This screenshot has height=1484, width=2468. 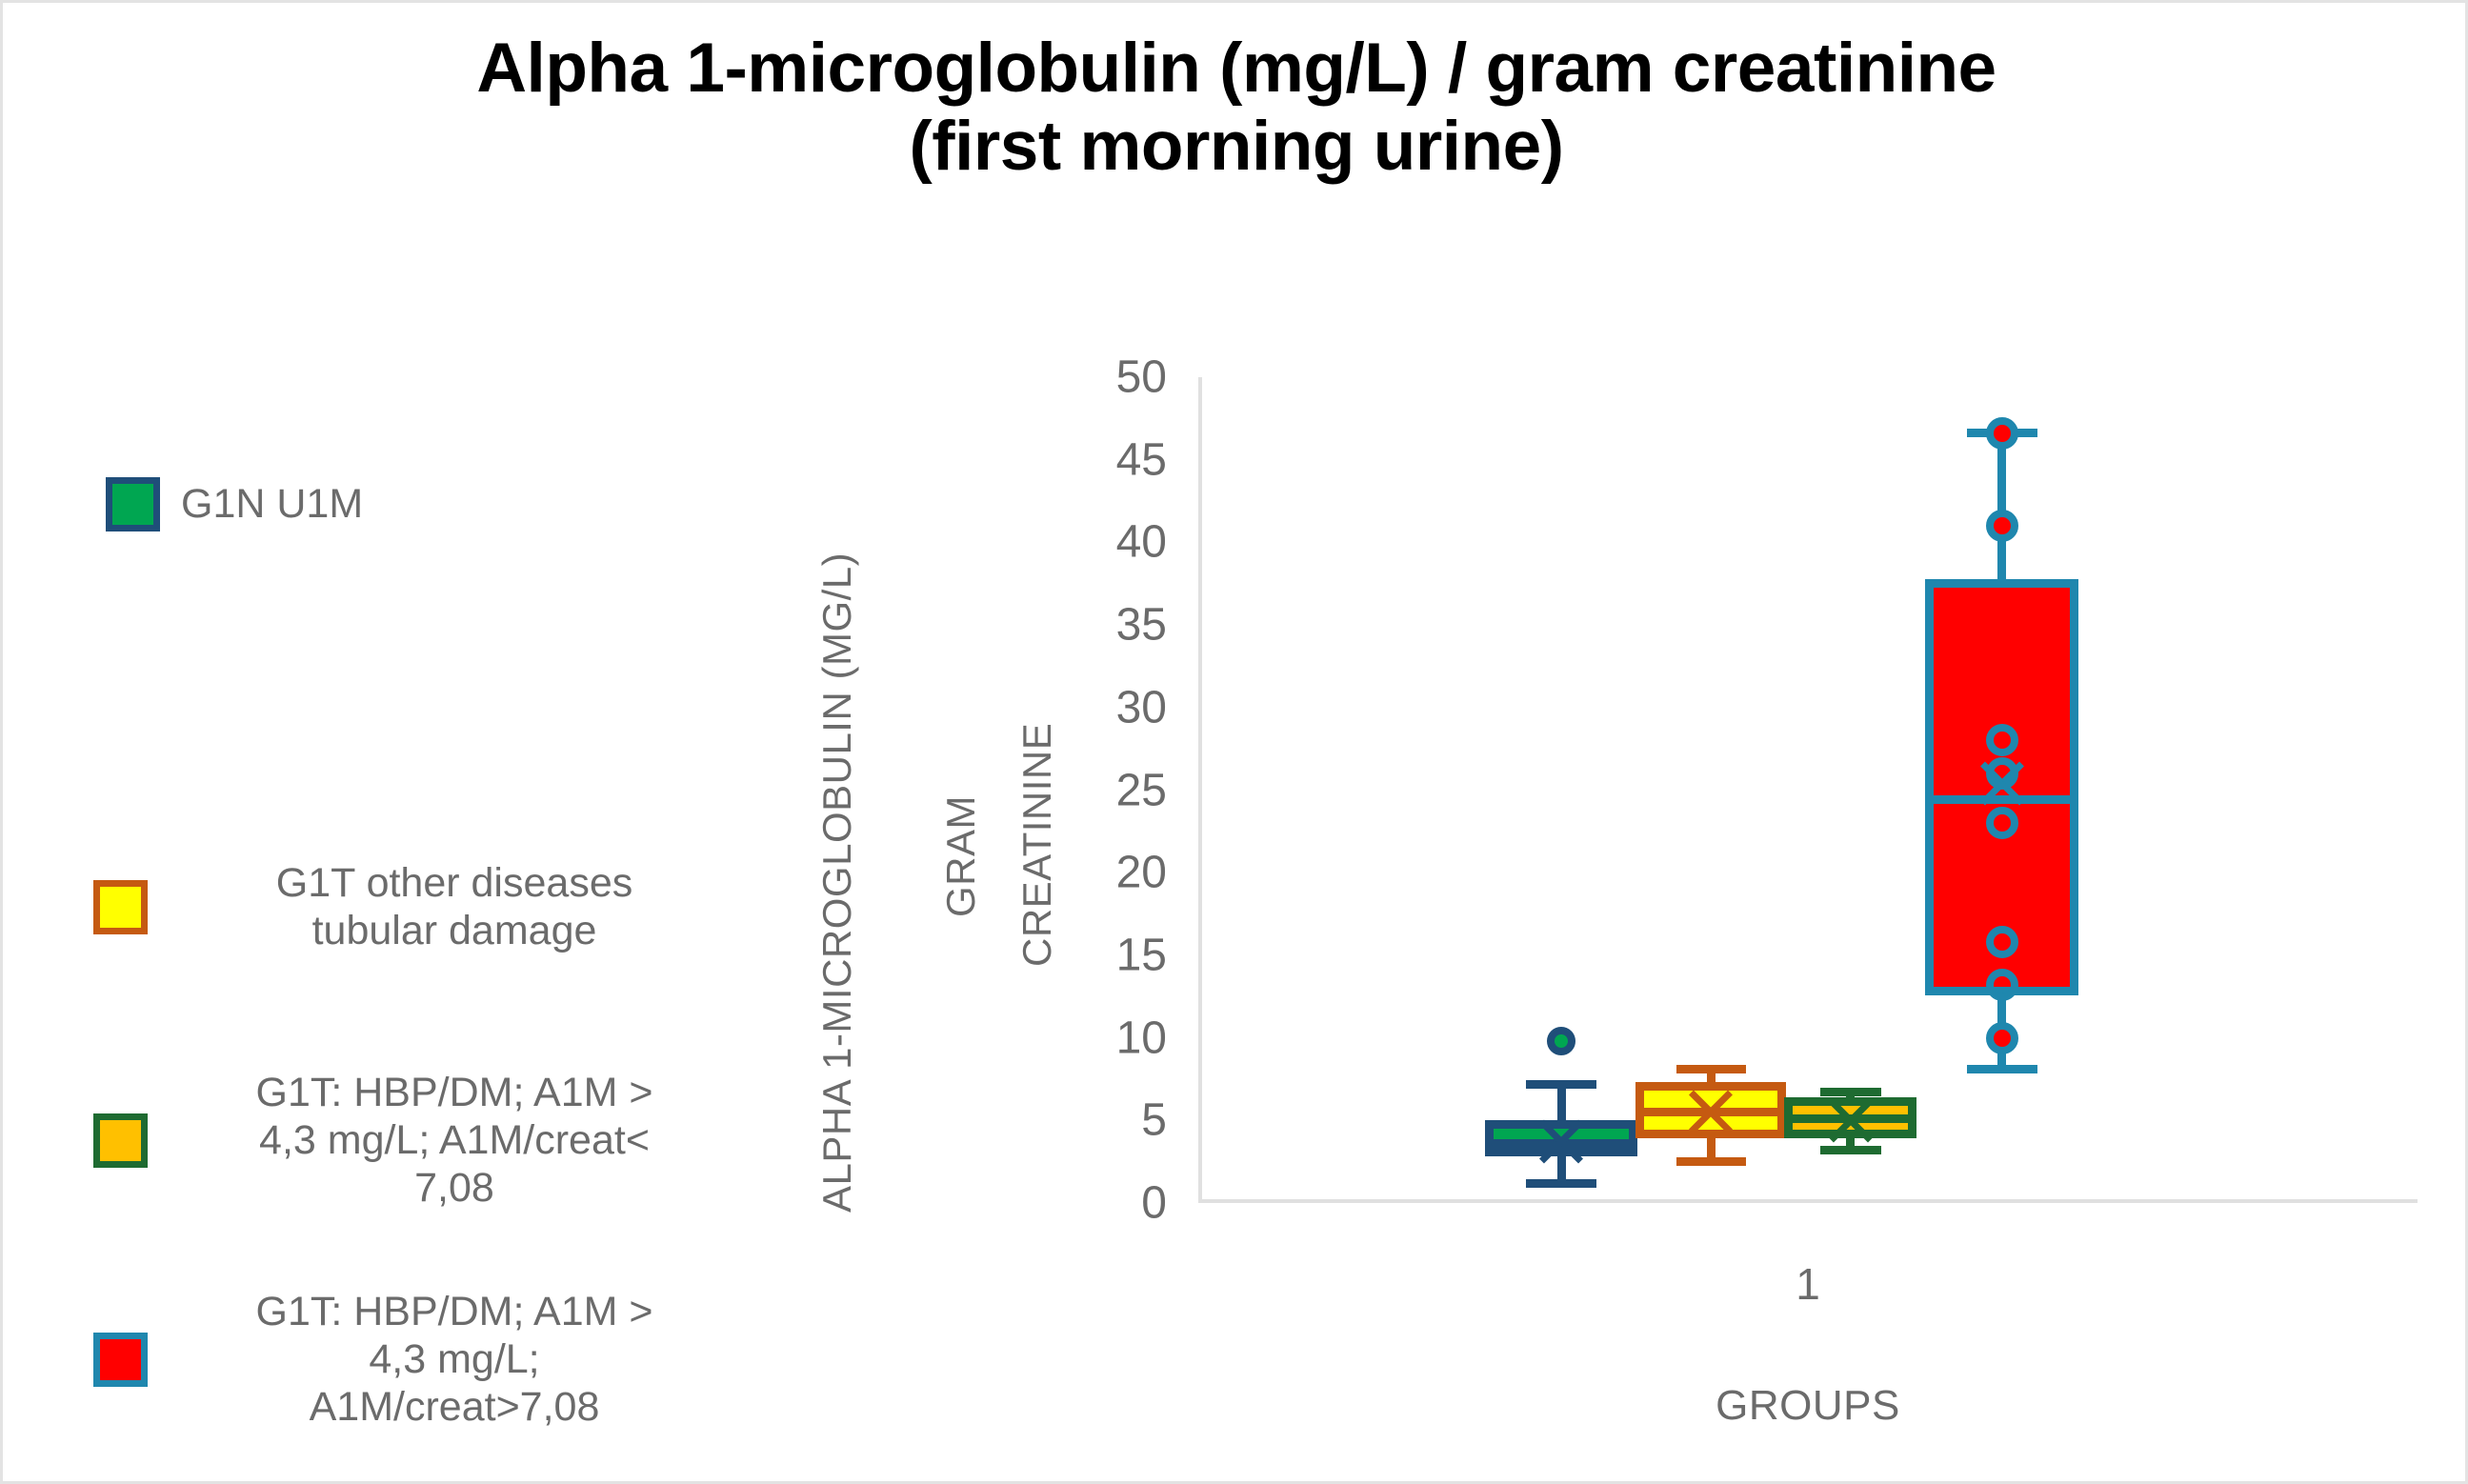 What do you see at coordinates (273, 504) in the screenshot?
I see `legend-label-g1n-u1m: G1N U1M` at bounding box center [273, 504].